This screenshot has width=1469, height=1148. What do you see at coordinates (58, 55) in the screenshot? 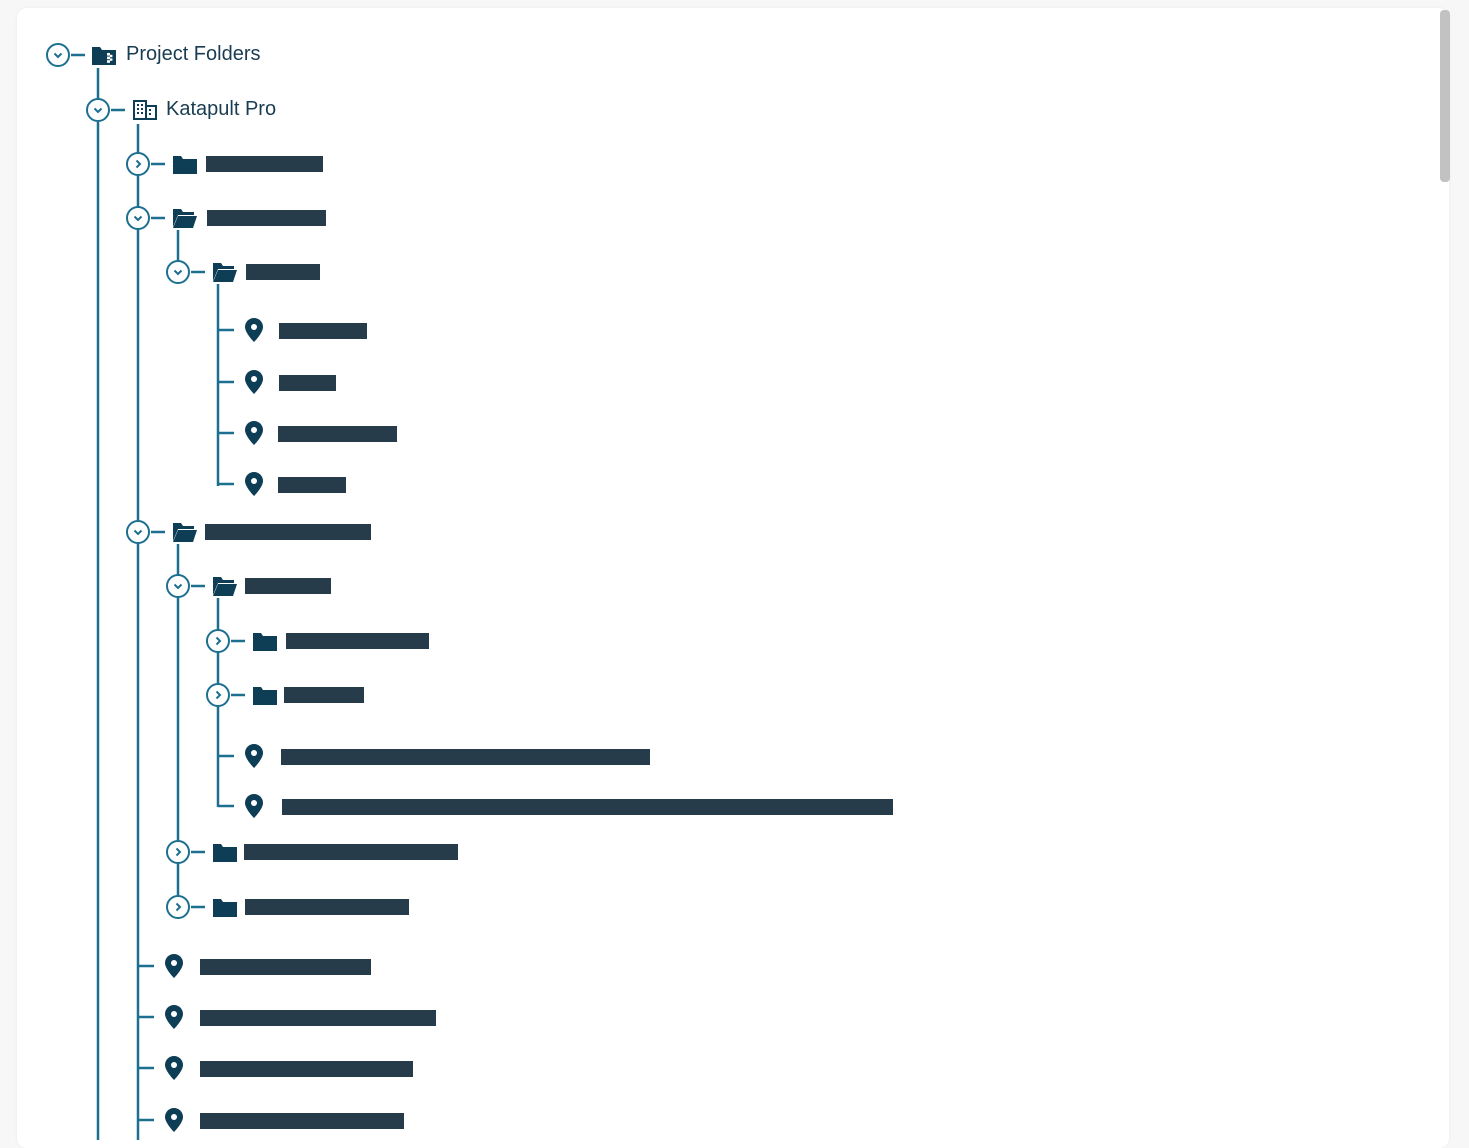
I see `root-collapse-toggle` at bounding box center [58, 55].